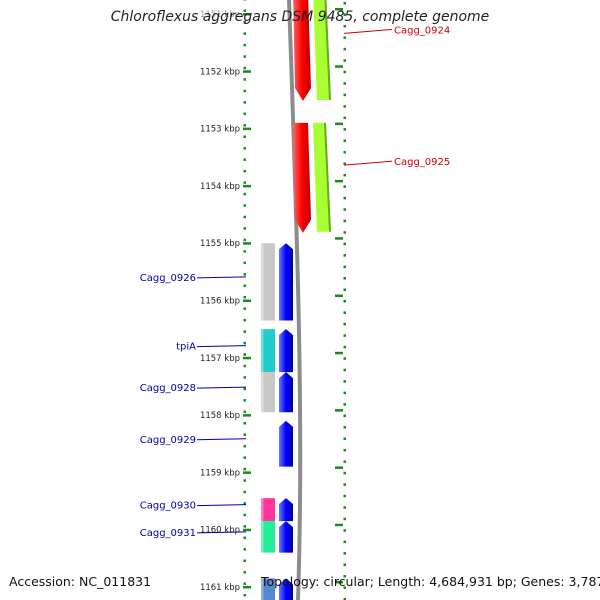 The height and width of the screenshot is (600, 600). I want to click on gene-label-leader, so click(221, 439).